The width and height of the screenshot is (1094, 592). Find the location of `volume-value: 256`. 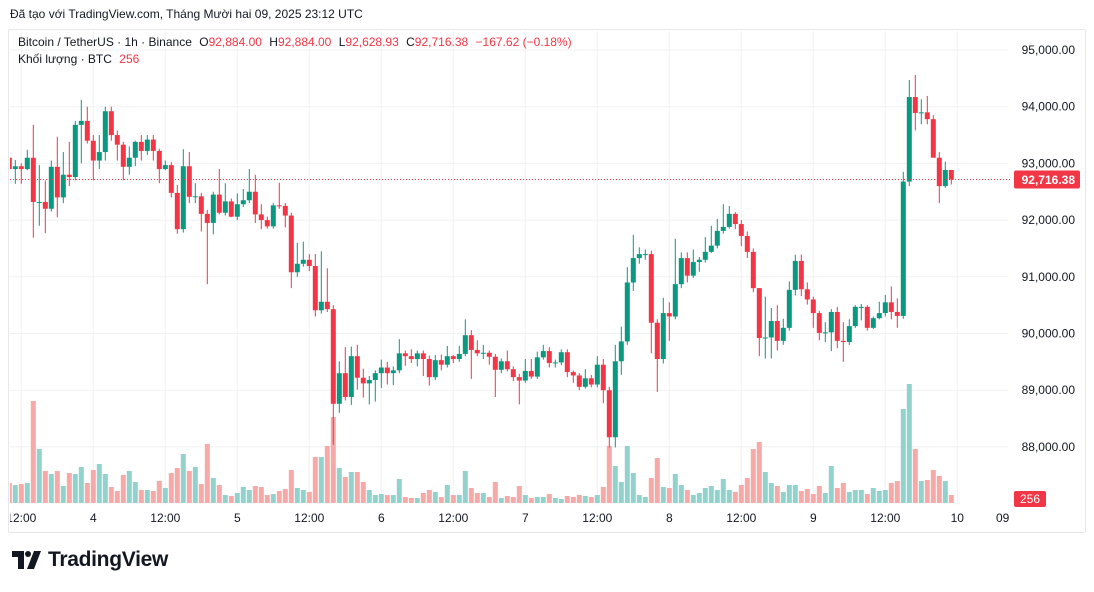

volume-value: 256 is located at coordinates (129, 59).